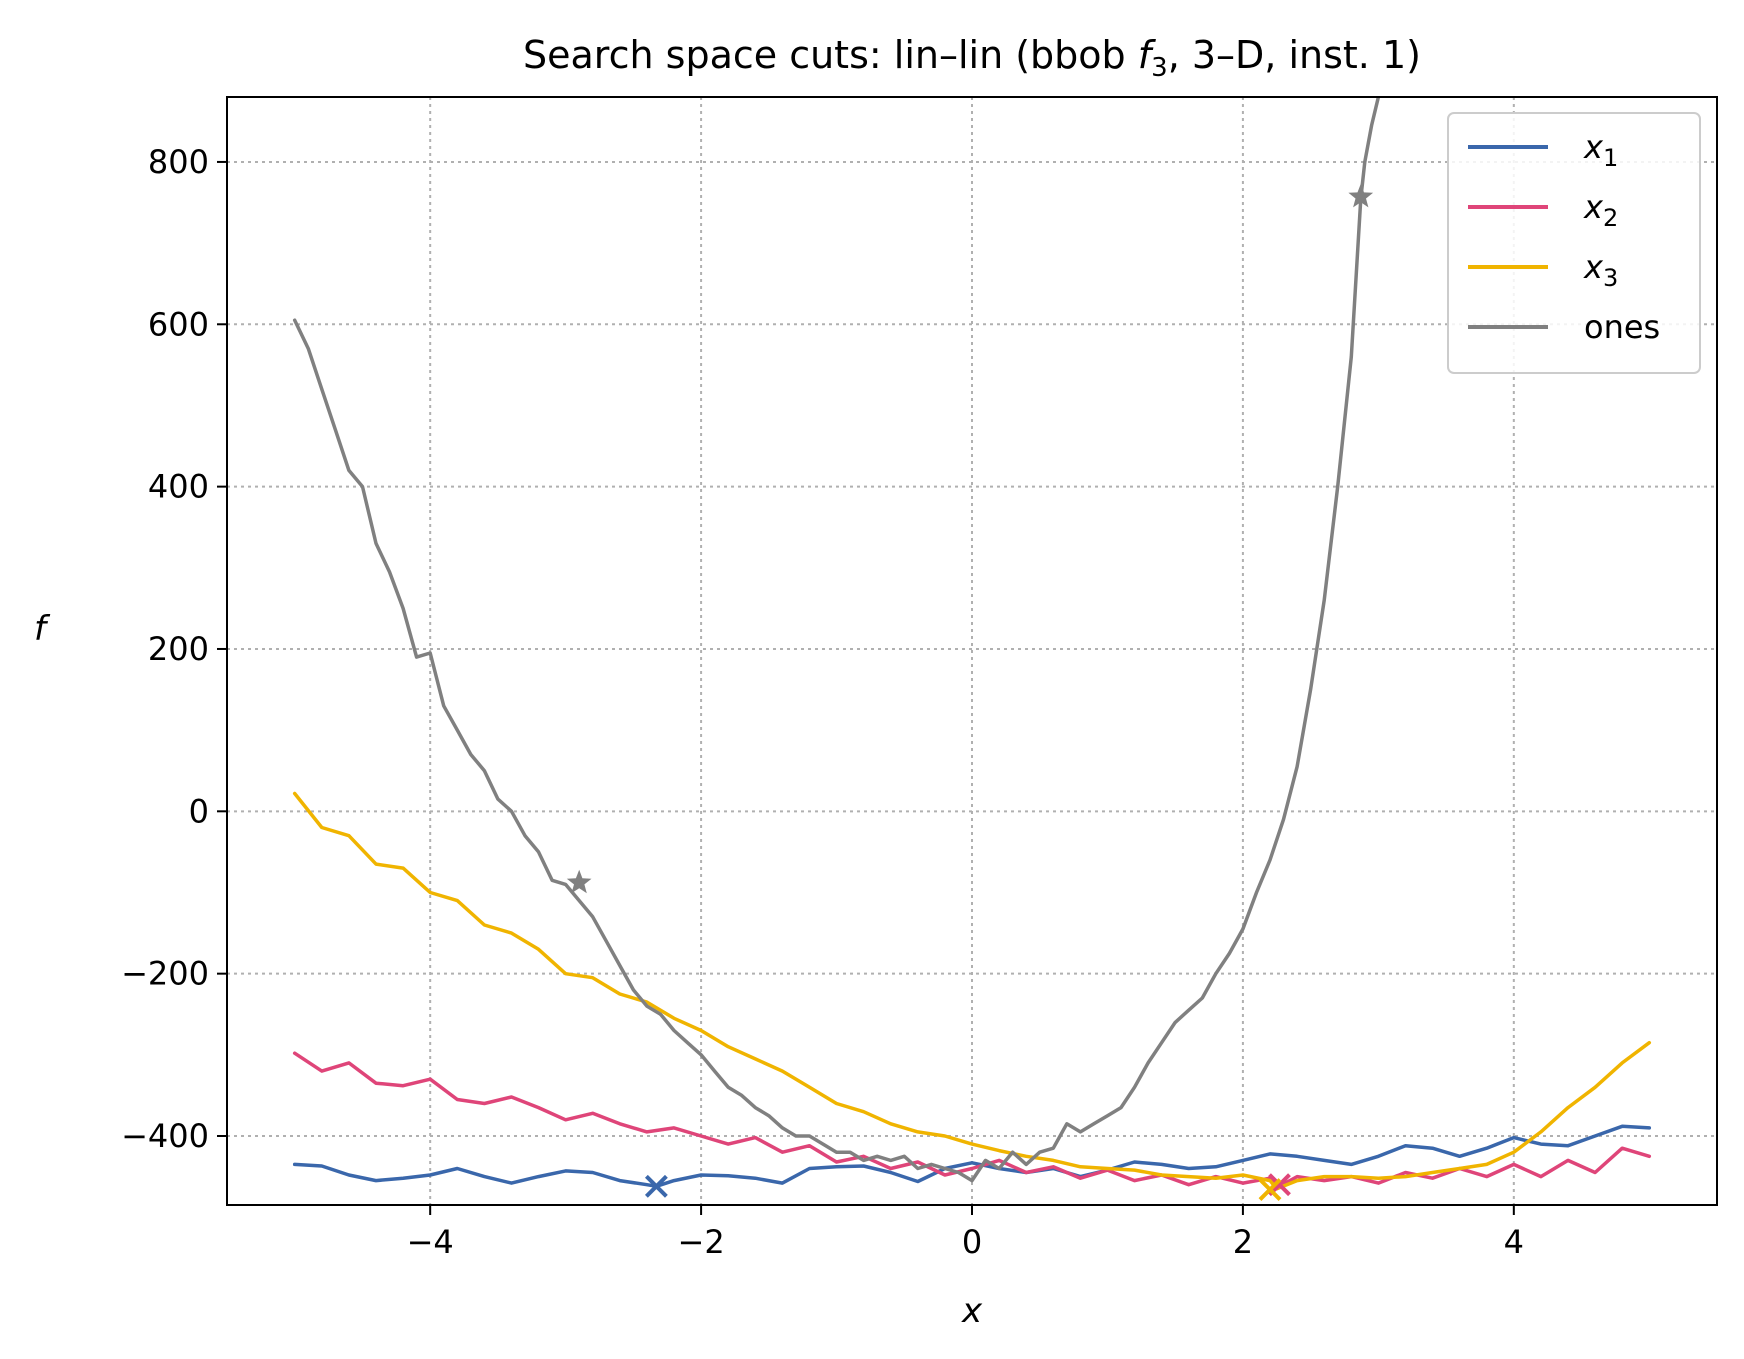  I want to click on y-tick-label: 200, so click(178, 649).